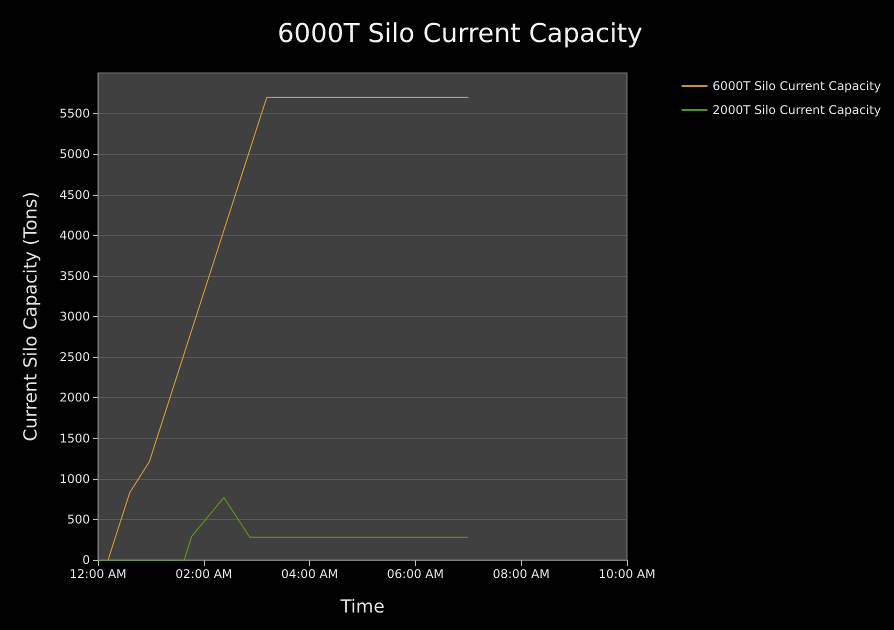  What do you see at coordinates (74, 397) in the screenshot?
I see `y-tick-label: 2000` at bounding box center [74, 397].